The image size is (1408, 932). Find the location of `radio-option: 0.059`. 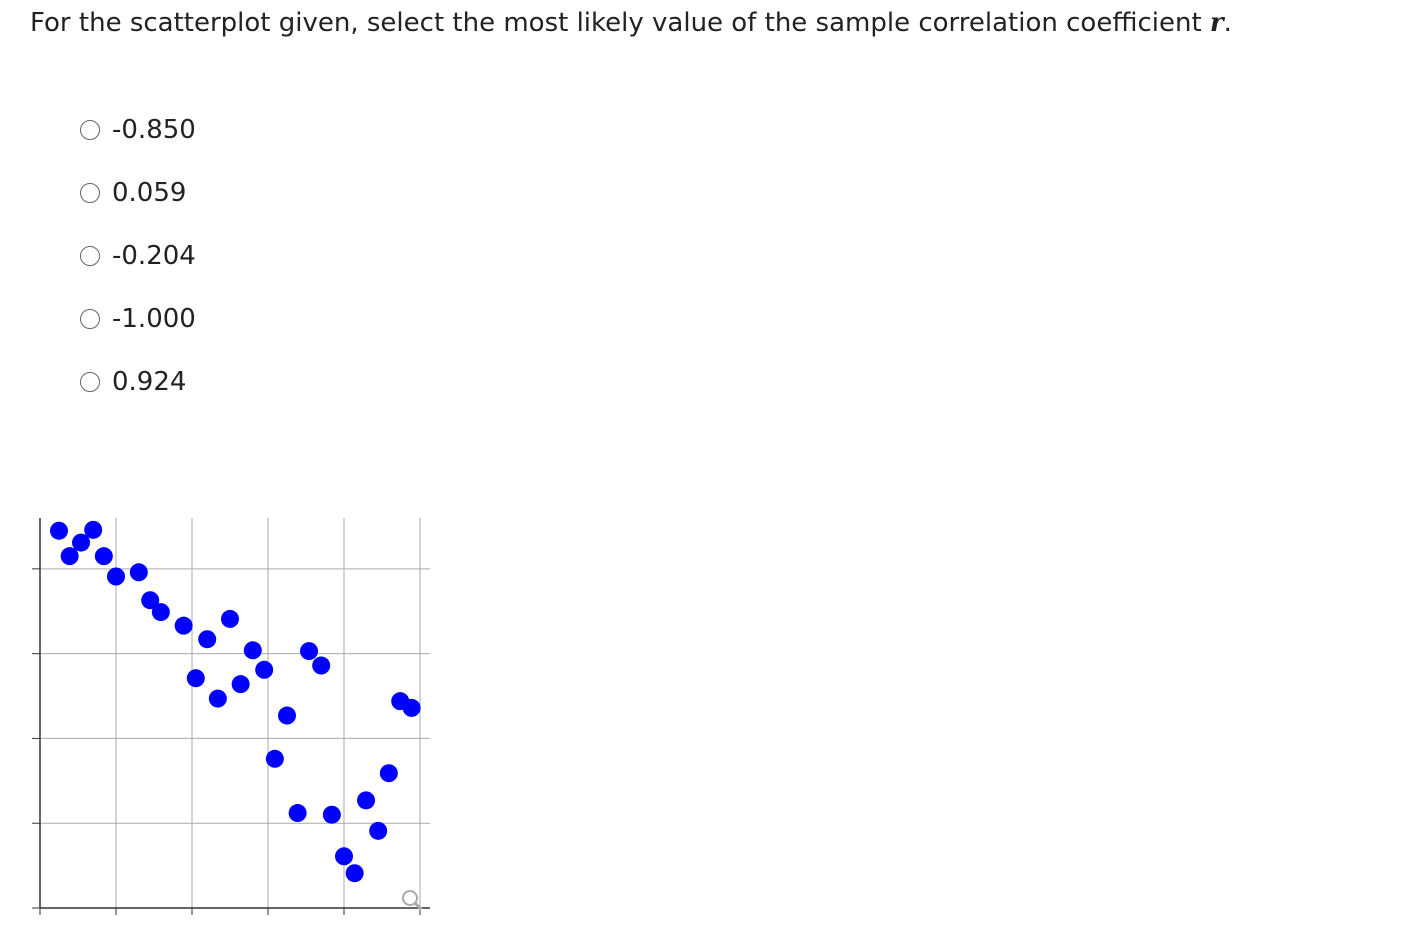

radio-option: 0.059 is located at coordinates (133, 193).